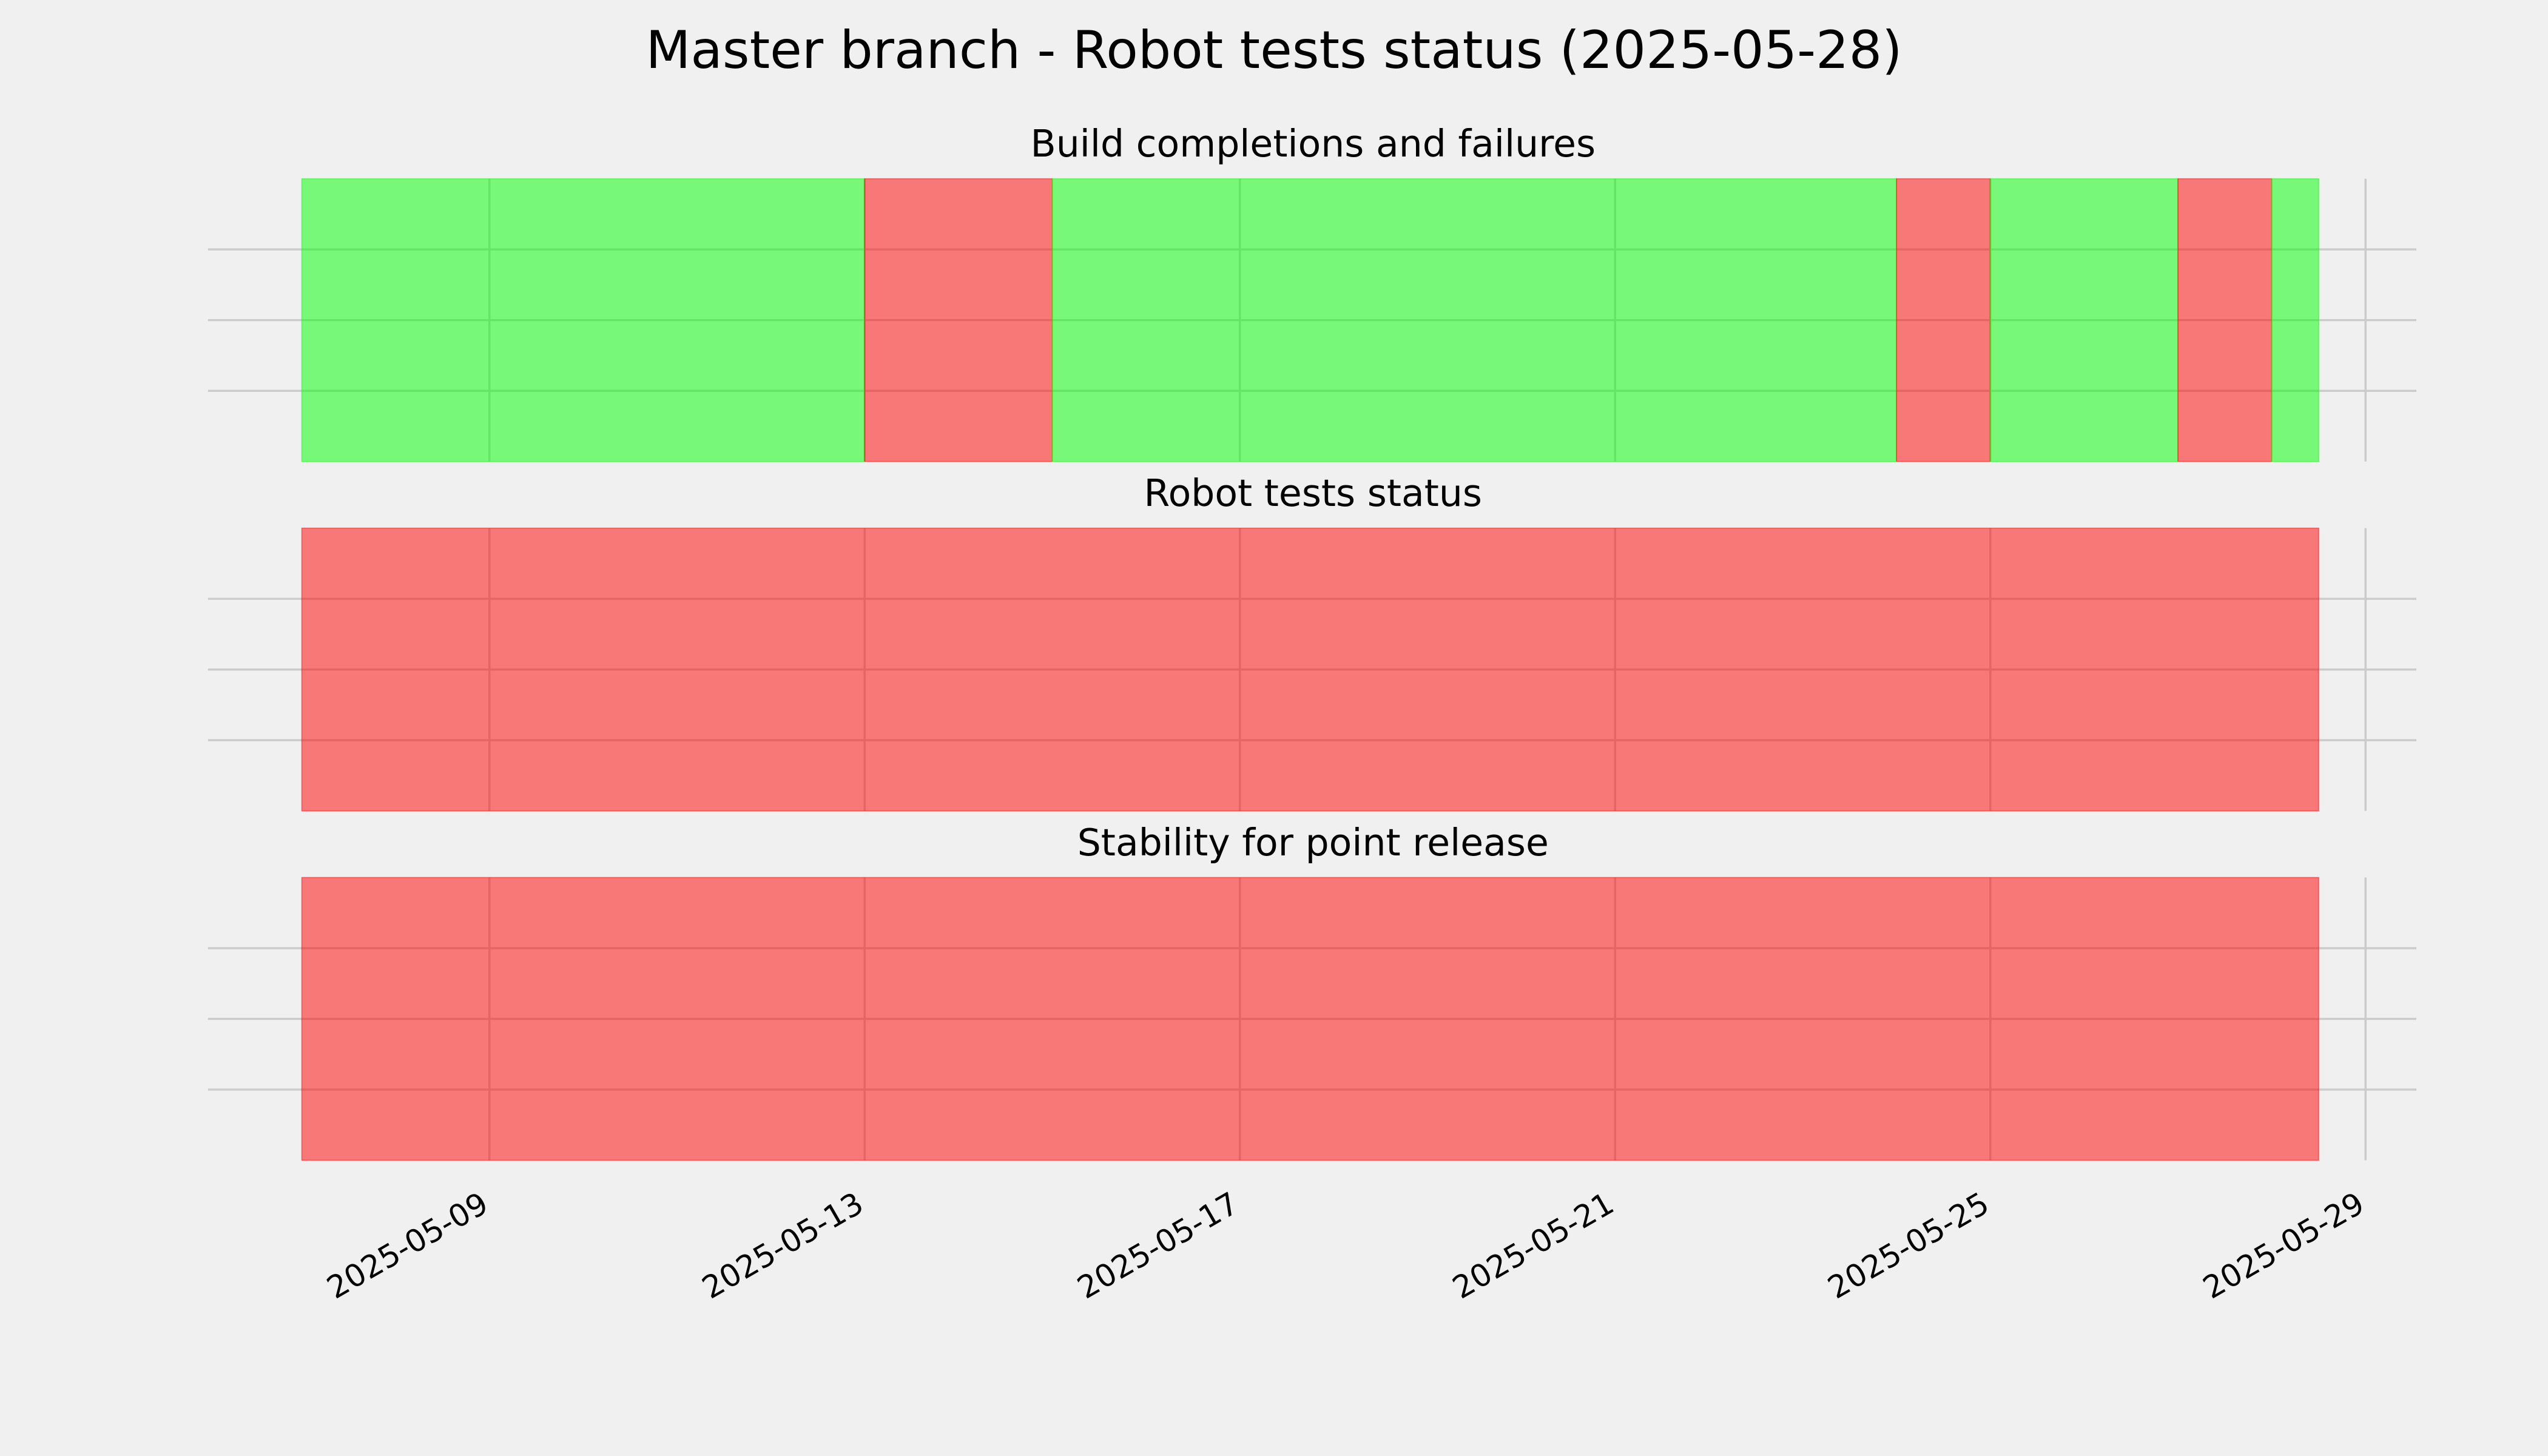  Describe the element at coordinates (2284, 1245) in the screenshot. I see `x-tick-label: 2025-05-29` at that location.